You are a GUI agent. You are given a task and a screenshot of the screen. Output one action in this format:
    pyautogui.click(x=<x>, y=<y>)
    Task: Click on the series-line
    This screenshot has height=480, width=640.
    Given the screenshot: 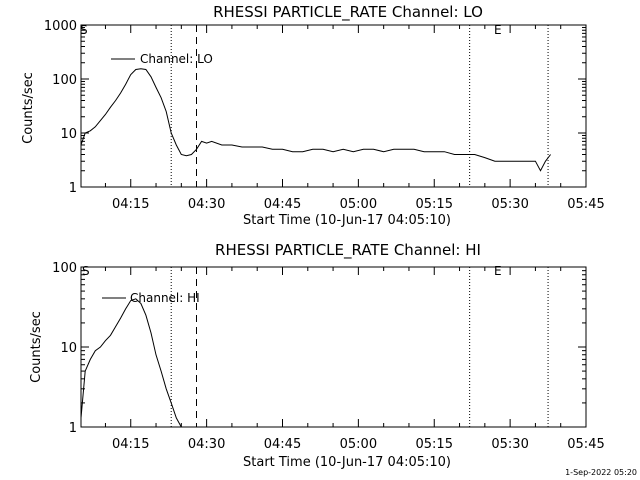 What is the action you would take?
    pyautogui.click(x=131, y=363)
    